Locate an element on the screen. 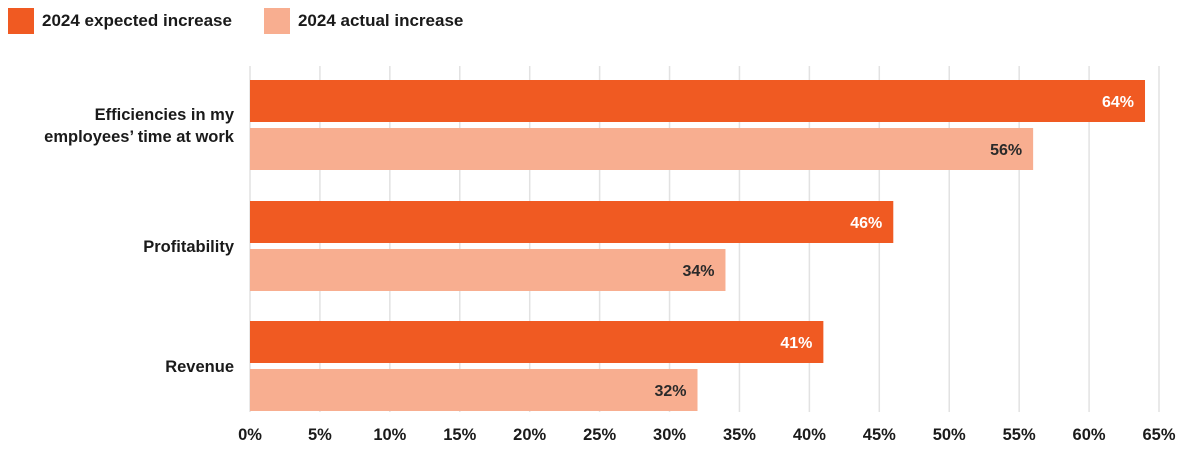 This screenshot has width=1185, height=453. legend-item-expected: 2024 expected increase is located at coordinates (120, 21).